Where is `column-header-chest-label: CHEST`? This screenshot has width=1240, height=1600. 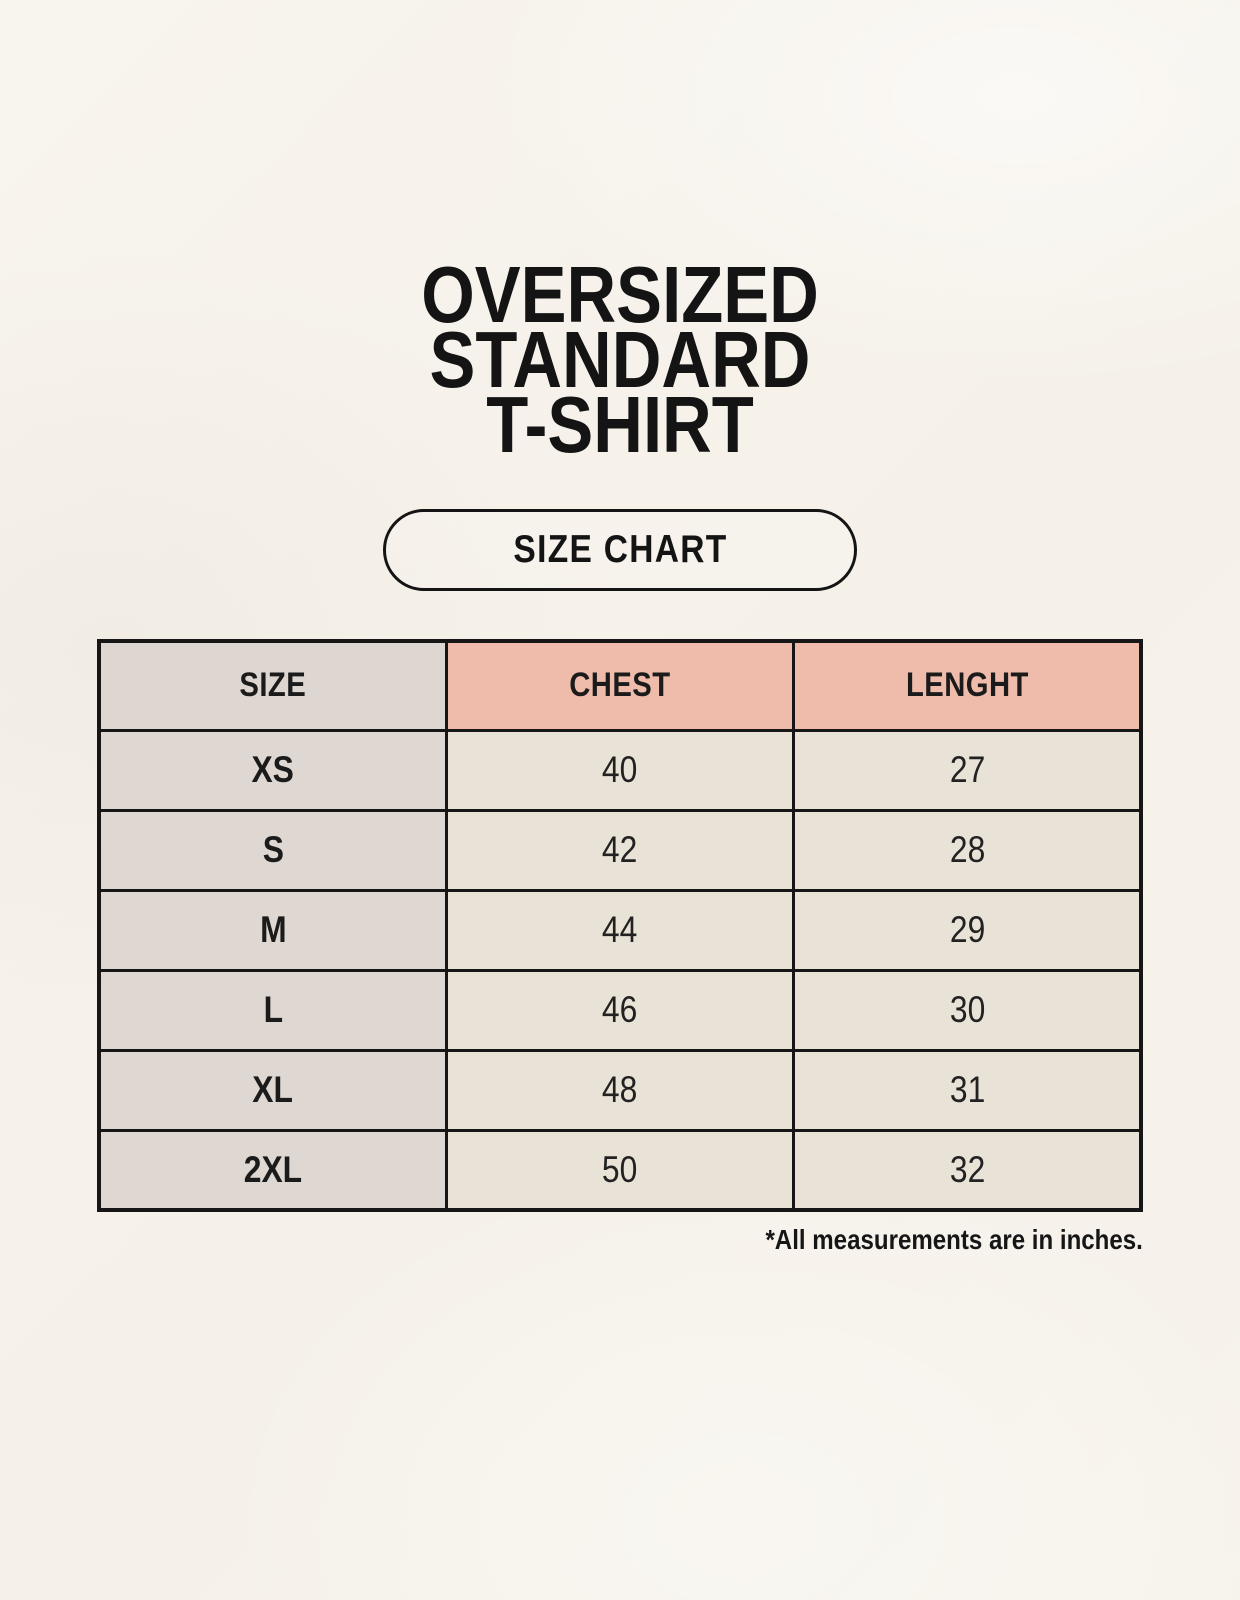
column-header-chest-label: CHEST is located at coordinates (620, 685).